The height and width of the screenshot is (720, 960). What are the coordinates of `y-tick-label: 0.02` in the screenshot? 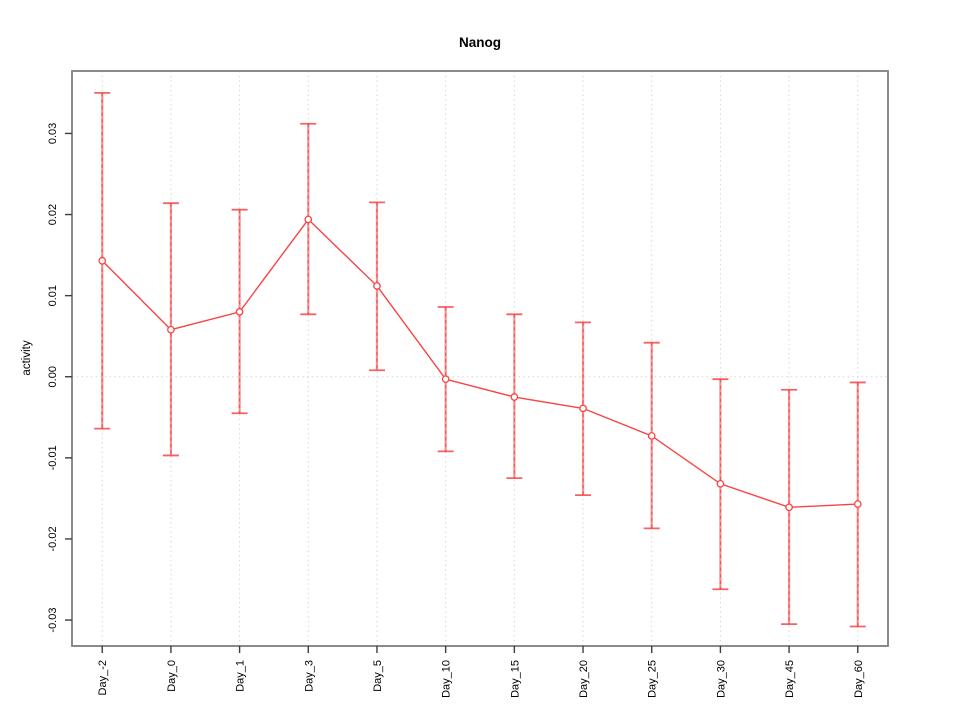 It's located at (53, 214).